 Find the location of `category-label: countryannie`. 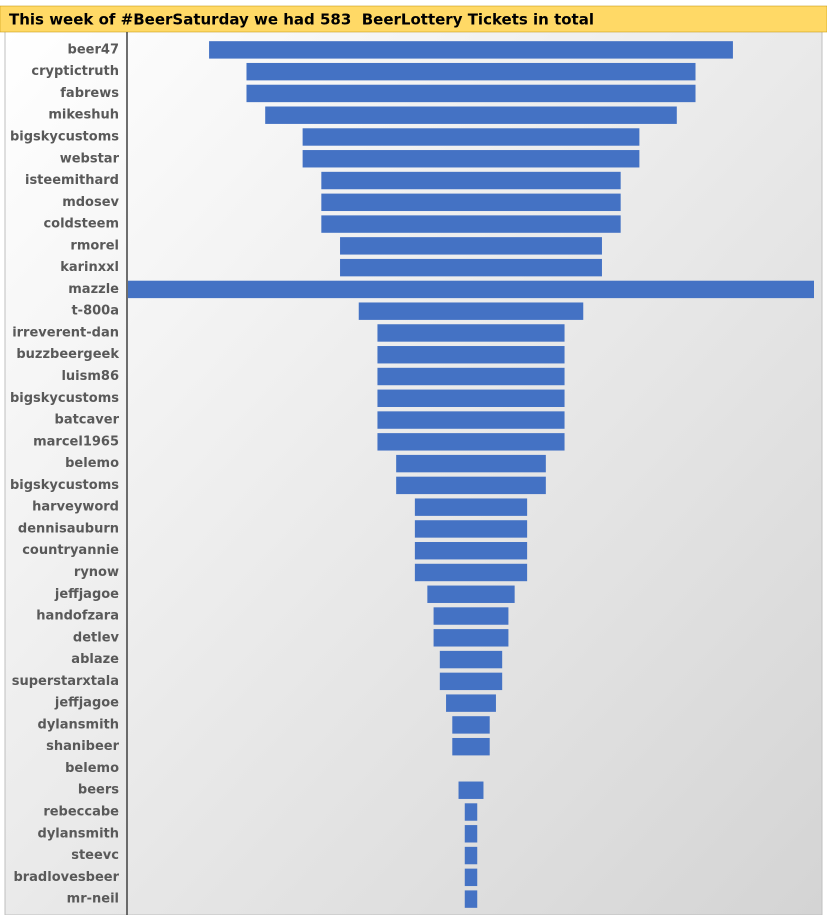

category-label: countryannie is located at coordinates (70, 550).